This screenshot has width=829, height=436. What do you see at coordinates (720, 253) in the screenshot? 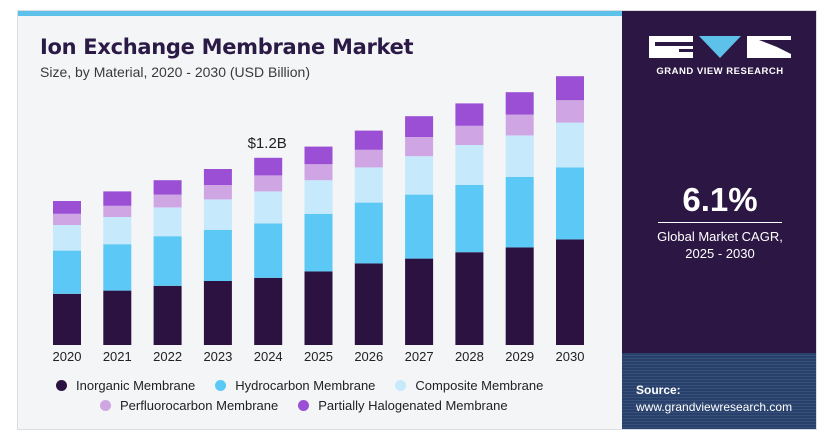
I see `cagr-period: 2025 - 2030` at bounding box center [720, 253].